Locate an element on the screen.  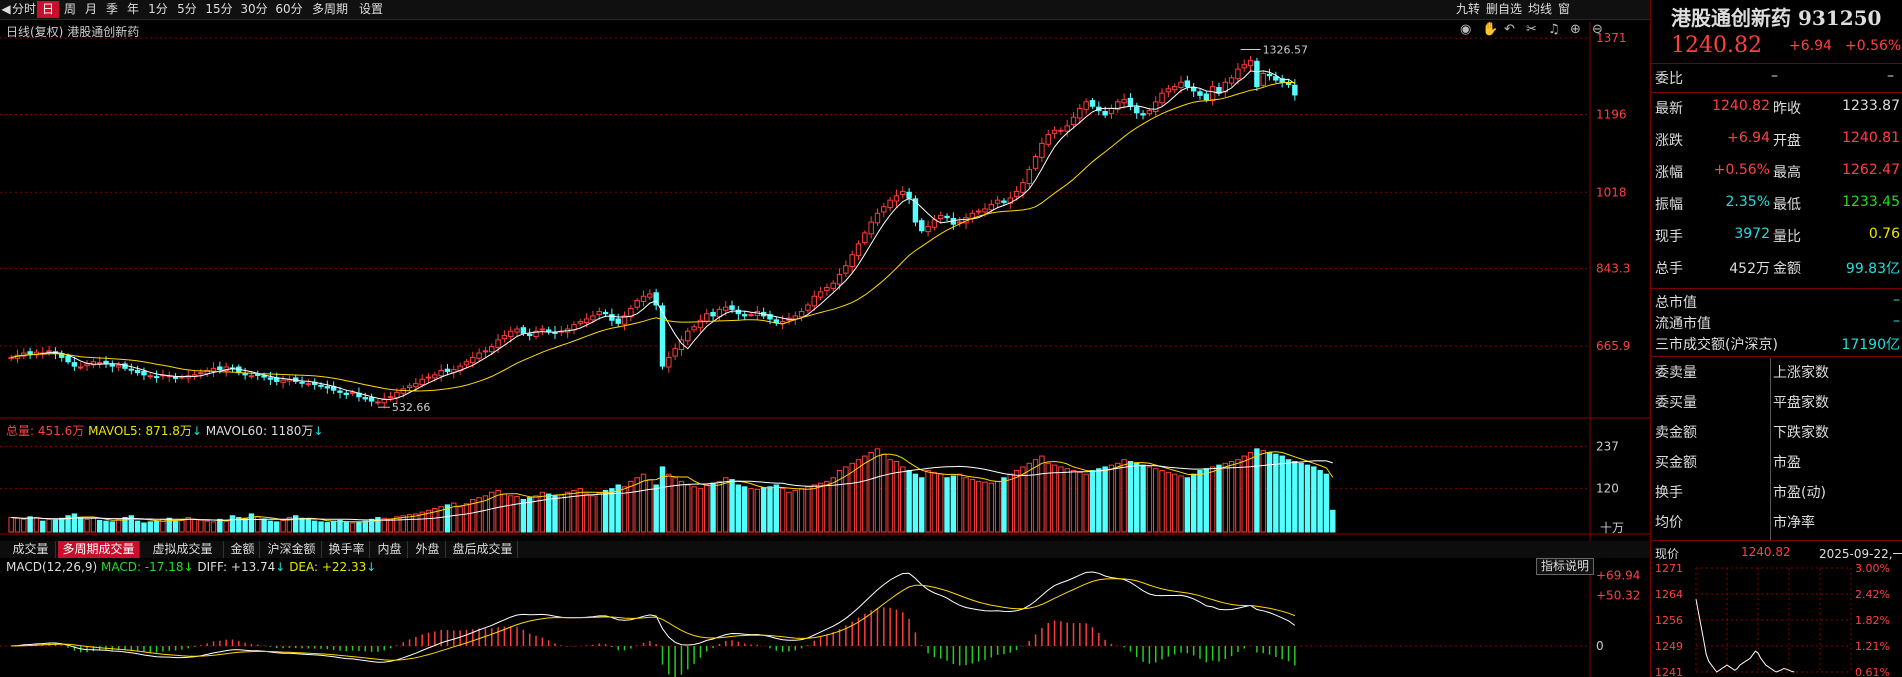
grid-right-label: 下跌家数 is located at coordinates (1801, 433).